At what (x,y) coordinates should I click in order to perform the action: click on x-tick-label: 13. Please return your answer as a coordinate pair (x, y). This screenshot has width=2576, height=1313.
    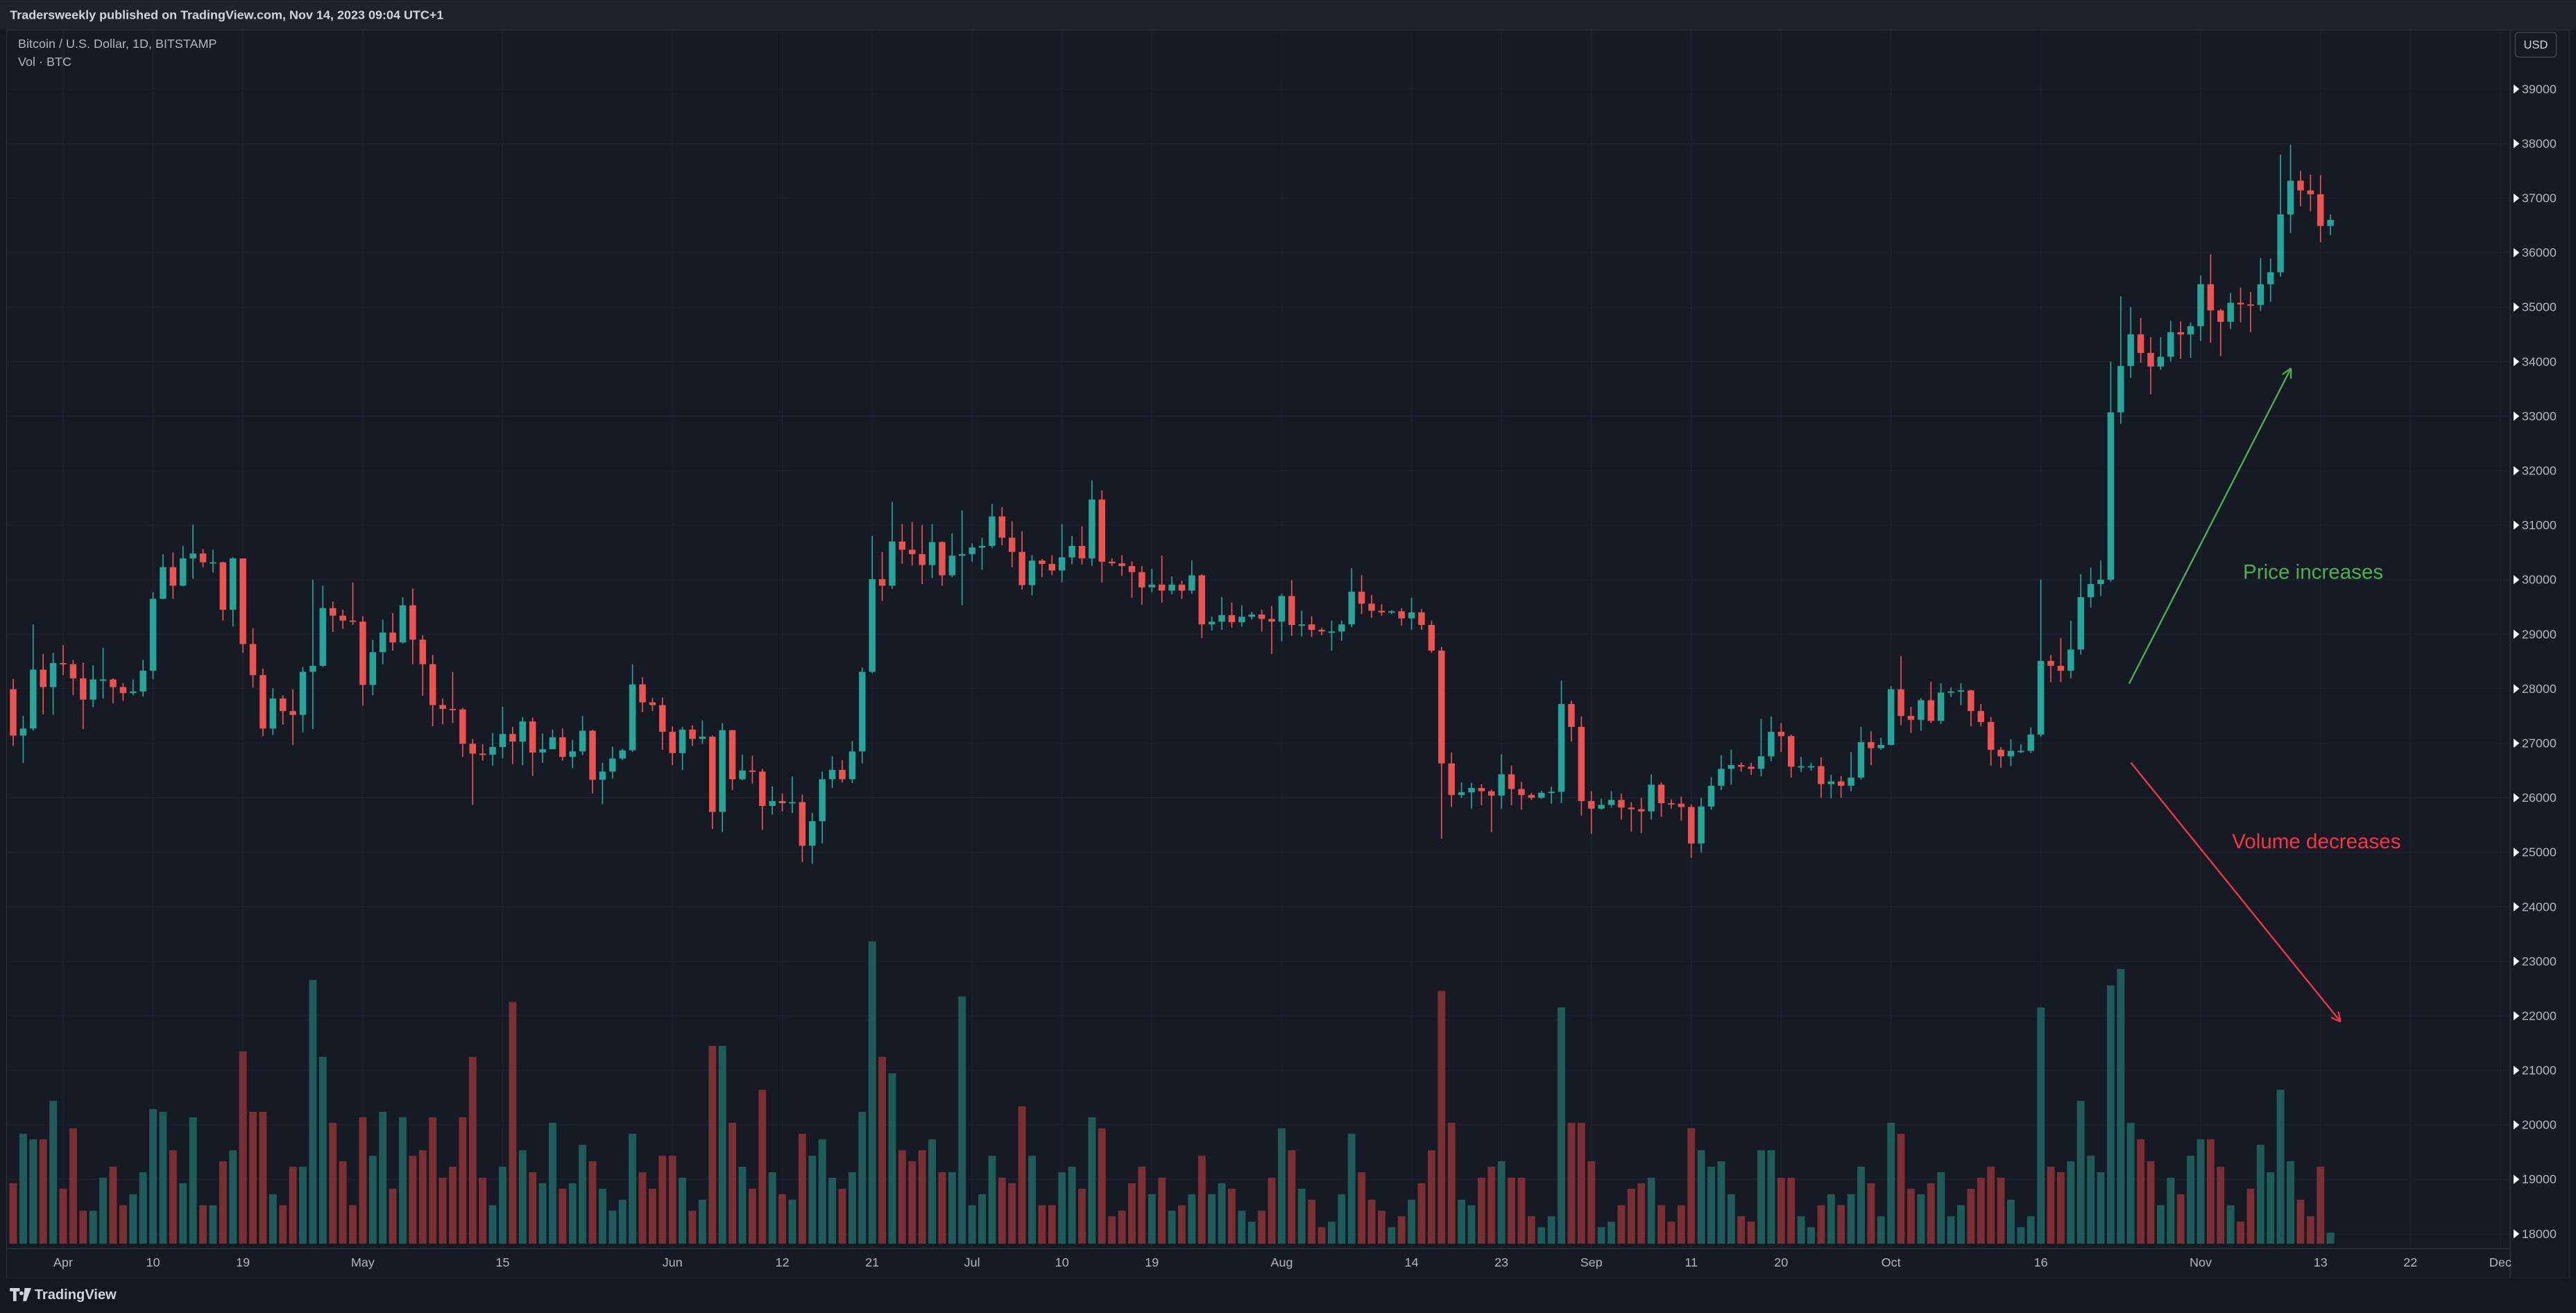
    Looking at the image, I should click on (2321, 1262).